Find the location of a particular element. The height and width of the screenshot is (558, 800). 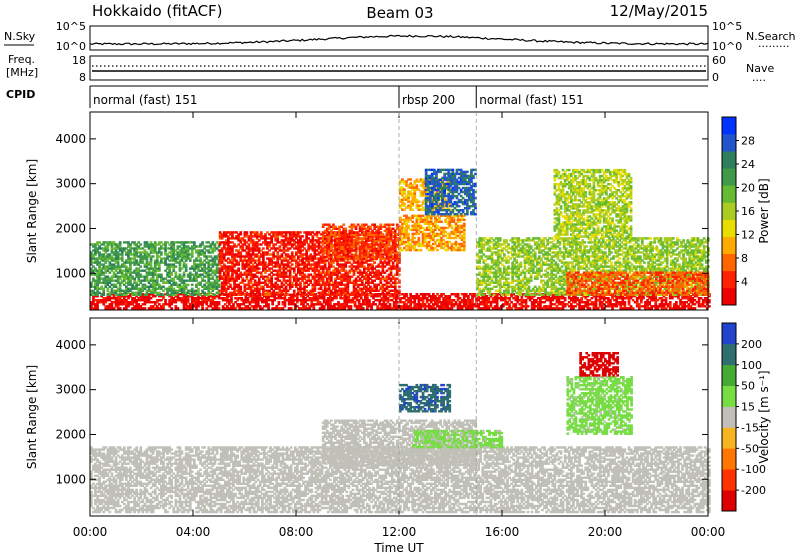

freq-left-tick-top: 18 is located at coordinates (79, 60).